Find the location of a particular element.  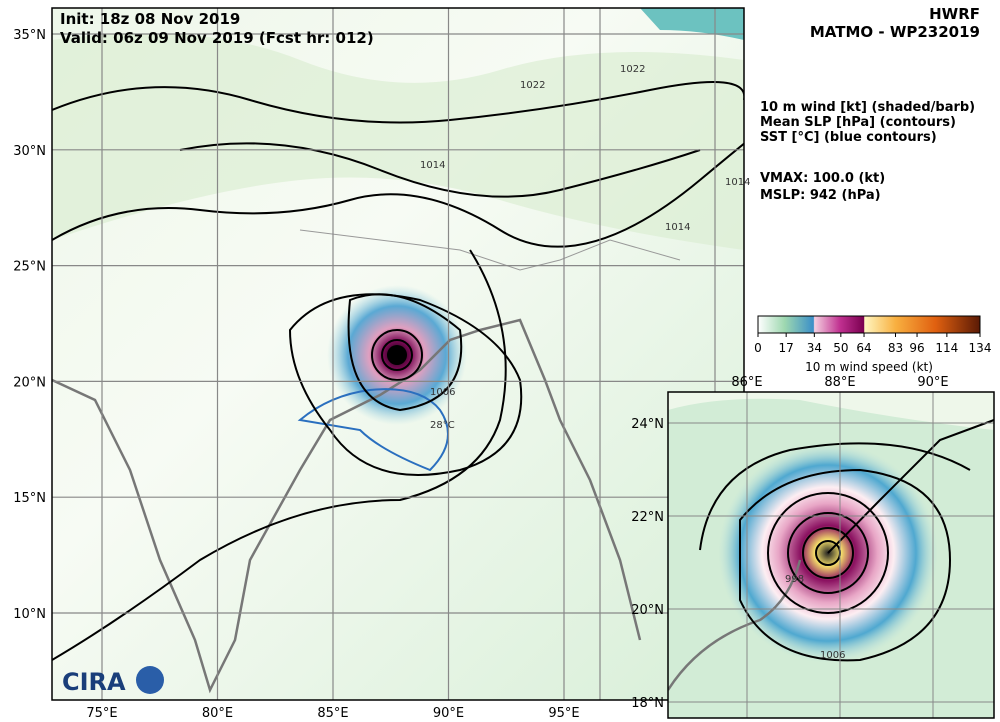

colorbar-tick-label: 0 is located at coordinates (758, 348).